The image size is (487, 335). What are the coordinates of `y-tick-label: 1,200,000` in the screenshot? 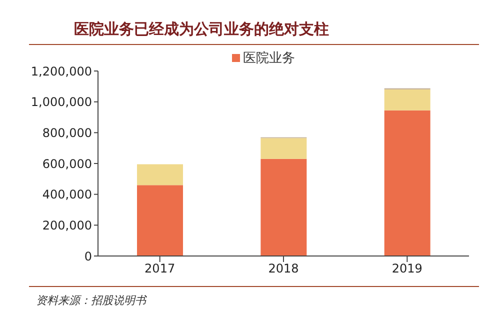 It's located at (61, 71).